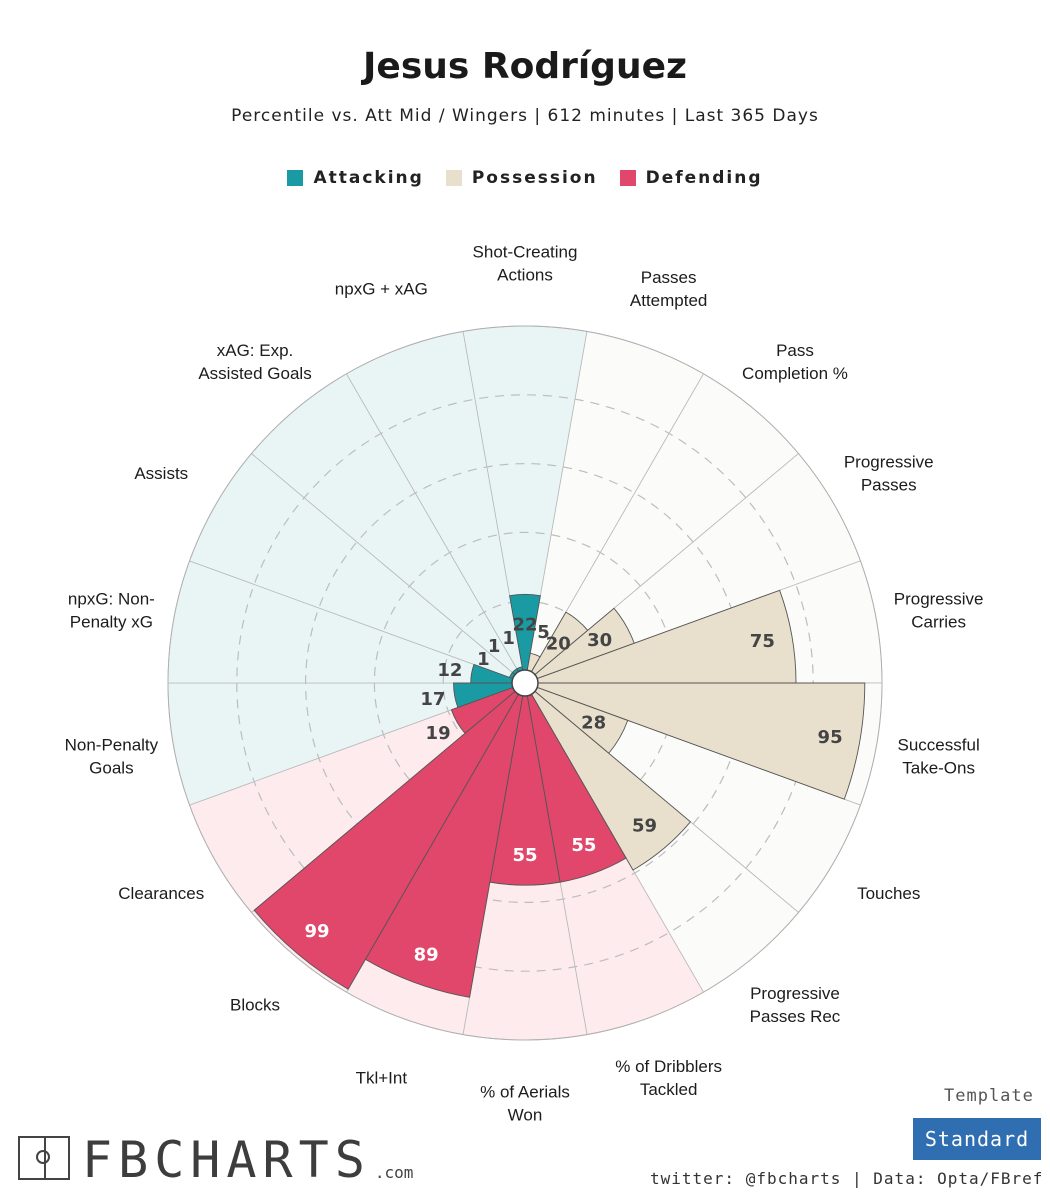 The image size is (1050, 1200). I want to click on legend-label-defending: Defending, so click(704, 178).